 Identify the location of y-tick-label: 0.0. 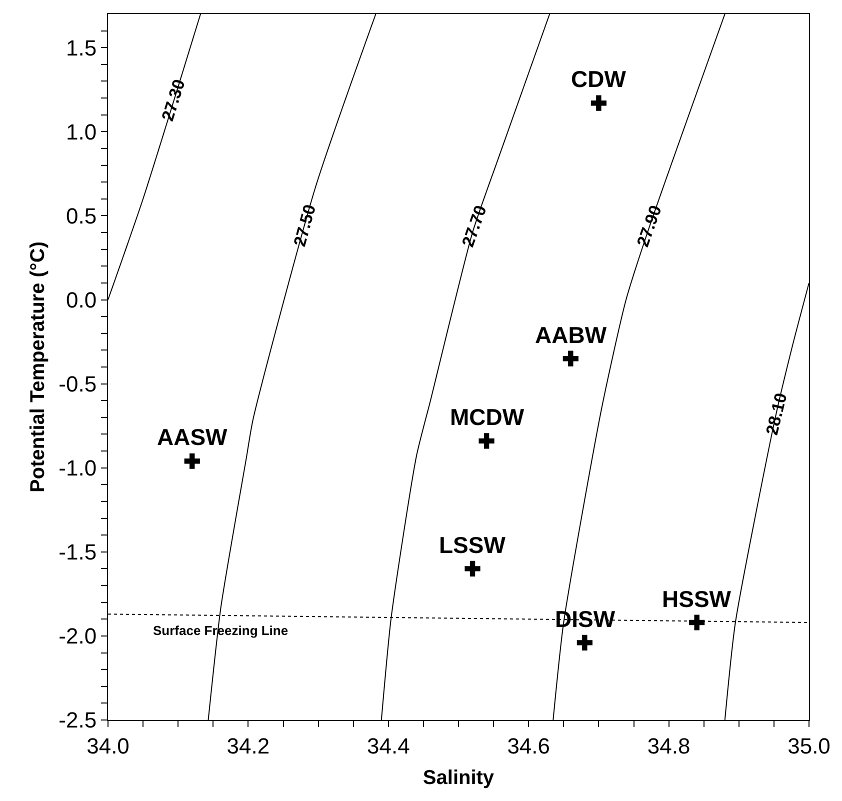
(81, 299).